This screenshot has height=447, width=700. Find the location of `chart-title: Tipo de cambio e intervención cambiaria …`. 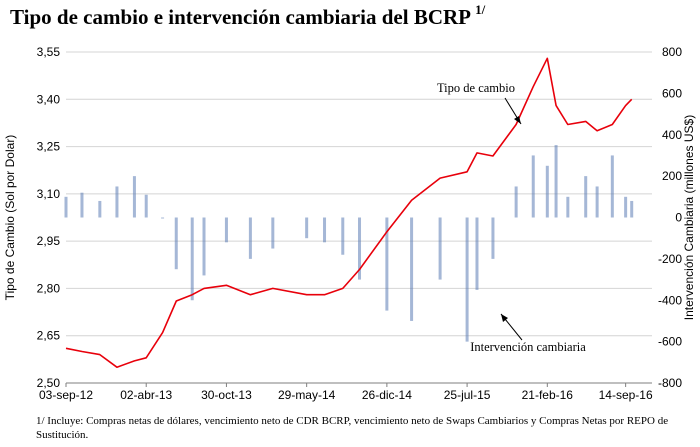

chart-title: Tipo de cambio e intervención cambiaria … is located at coordinates (248, 16).